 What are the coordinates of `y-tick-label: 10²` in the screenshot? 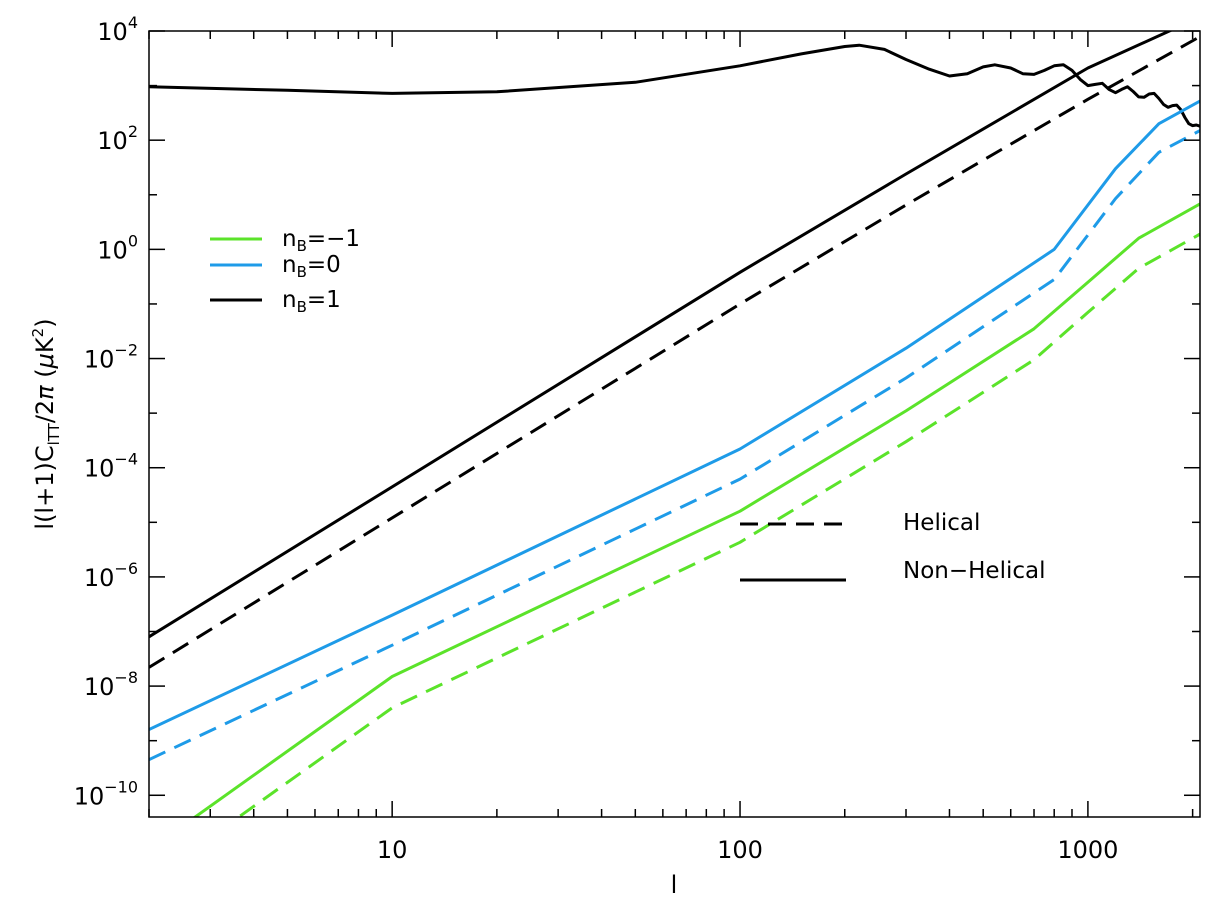 It's located at (117, 138).